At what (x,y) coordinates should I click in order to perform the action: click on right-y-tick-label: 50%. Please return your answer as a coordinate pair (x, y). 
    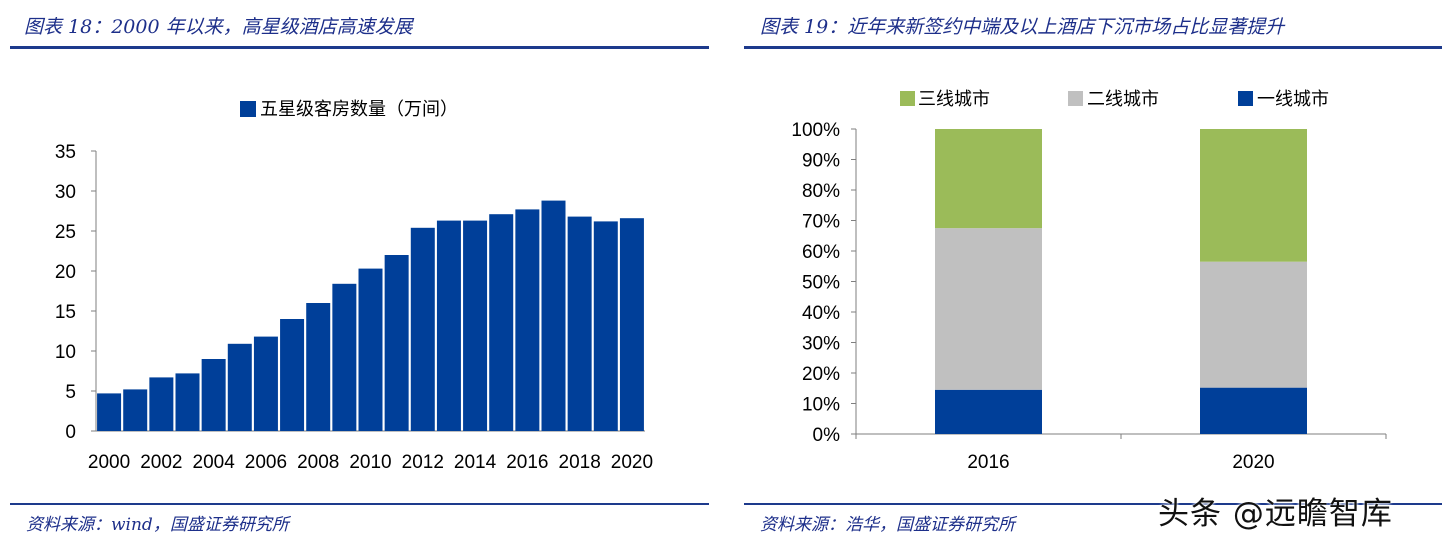
    Looking at the image, I should click on (821, 283).